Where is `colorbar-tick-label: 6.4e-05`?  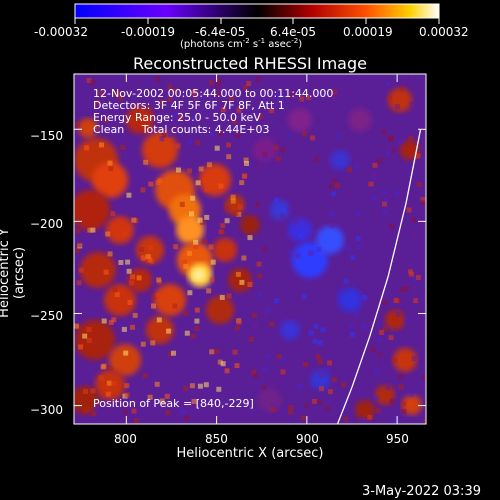
colorbar-tick-label: 6.4e-05 is located at coordinates (293, 32).